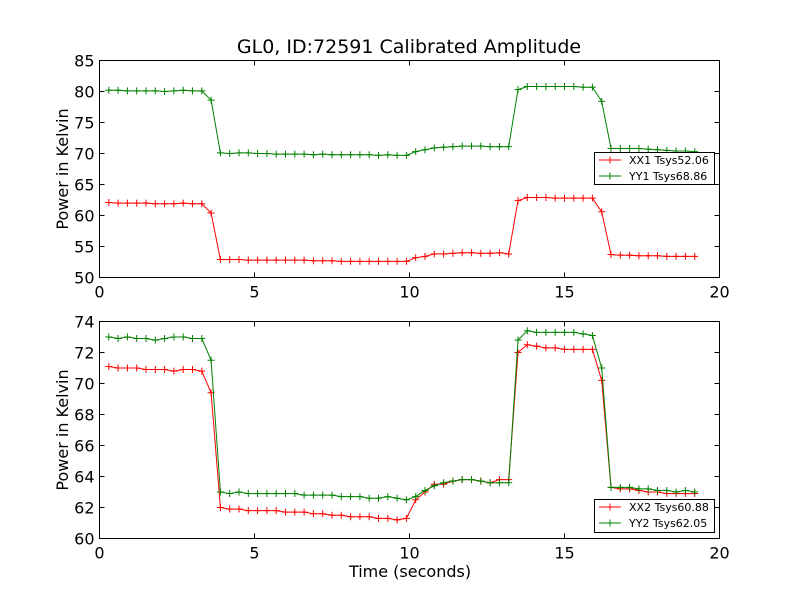 This screenshot has height=600, width=800. Describe the element at coordinates (99, 553) in the screenshot. I see `x-tick-label: 0` at that location.